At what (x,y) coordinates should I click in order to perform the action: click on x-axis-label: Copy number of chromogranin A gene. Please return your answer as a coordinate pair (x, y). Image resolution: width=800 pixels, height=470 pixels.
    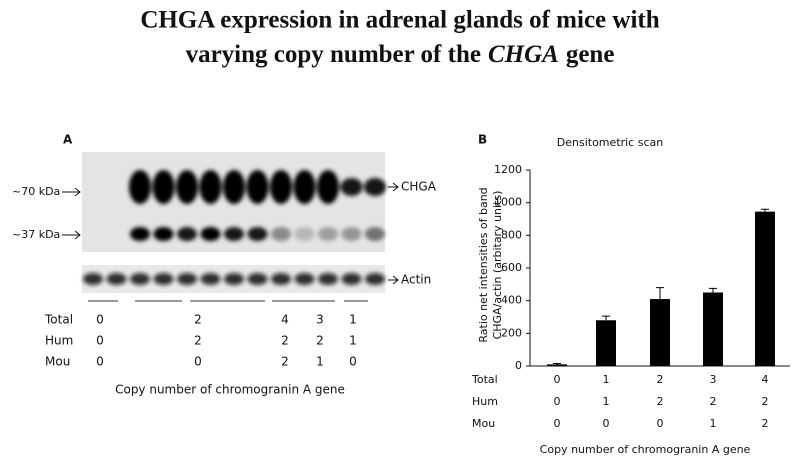
    Looking at the image, I should click on (645, 449).